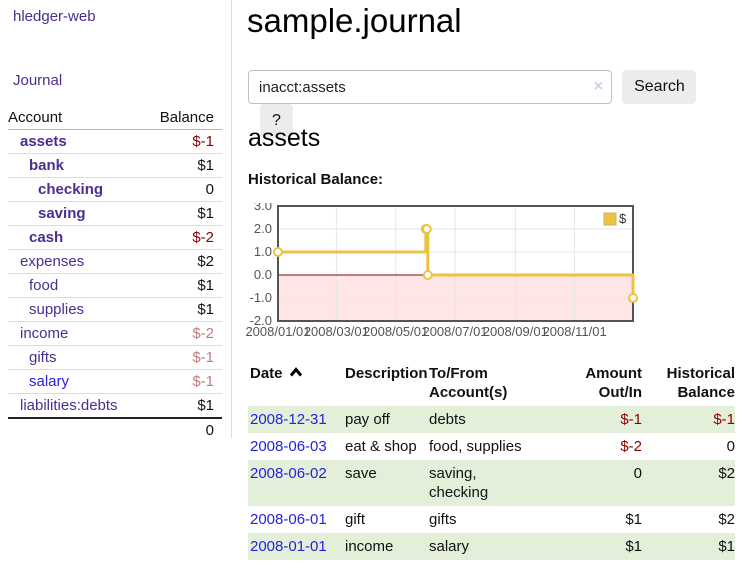 The height and width of the screenshot is (582, 742). What do you see at coordinates (395, 331) in the screenshot?
I see `chart-x-tick-label: 2008/05/01` at bounding box center [395, 331].